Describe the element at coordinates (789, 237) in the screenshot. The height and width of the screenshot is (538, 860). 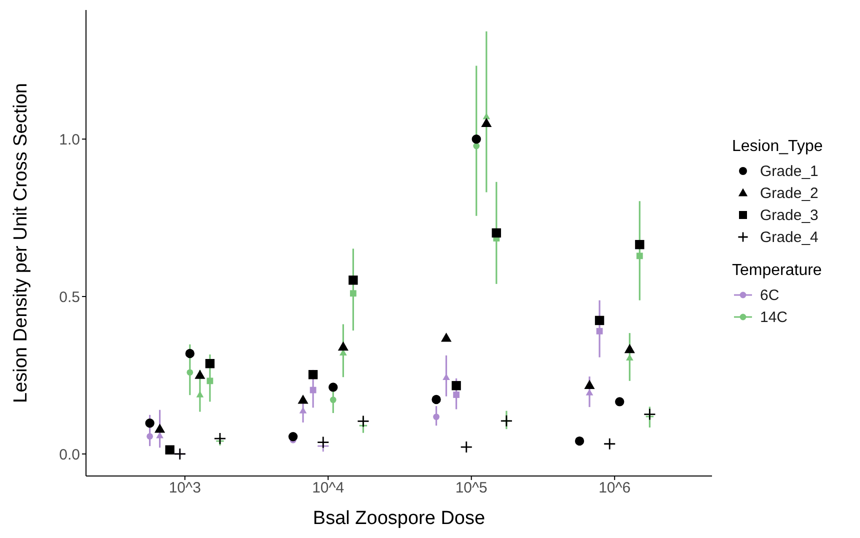
I see `legend-label: Grade_4` at that location.